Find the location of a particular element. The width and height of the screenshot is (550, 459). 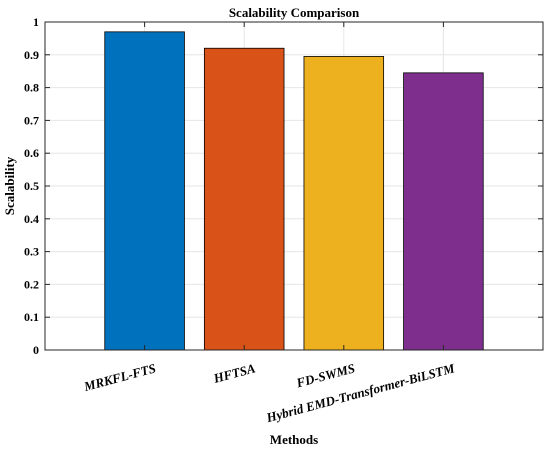

chart-title: Scalability Comparison is located at coordinates (294, 12).